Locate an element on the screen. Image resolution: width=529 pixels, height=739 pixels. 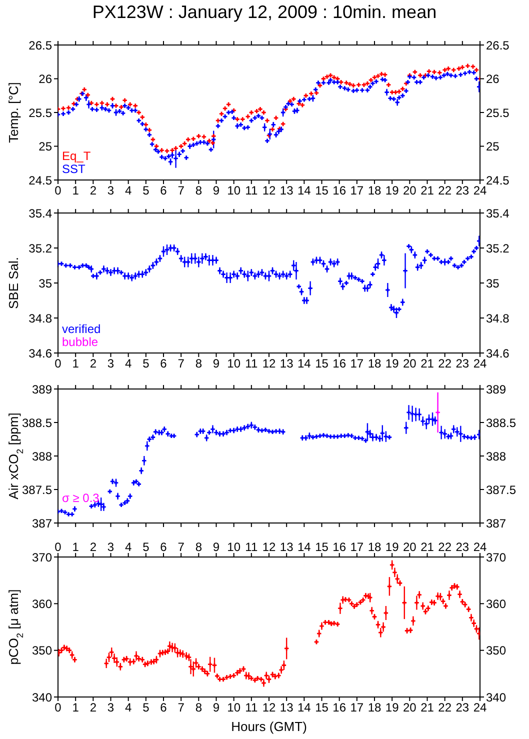
x2-tick-label: 18 is located at coordinates (375, 707).